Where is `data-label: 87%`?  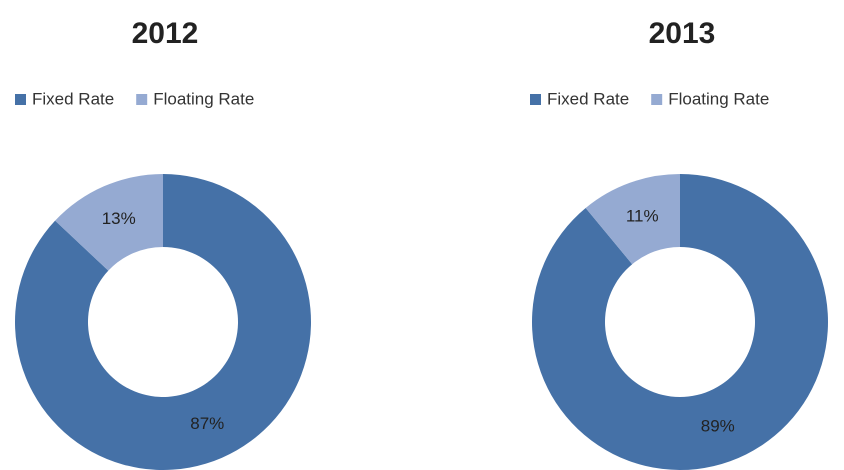
data-label: 87% is located at coordinates (207, 423).